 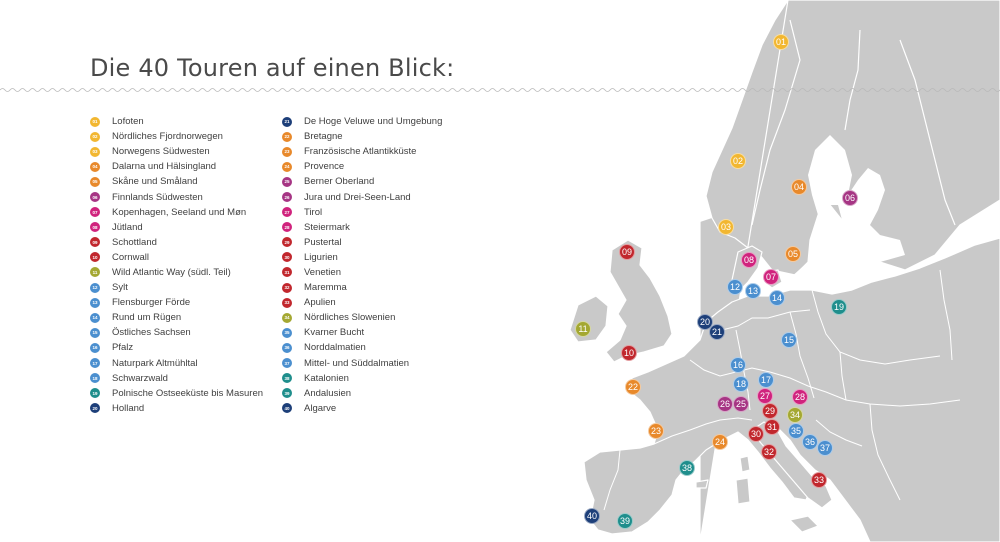 I want to click on map-marker-18: 18, so click(x=741, y=384).